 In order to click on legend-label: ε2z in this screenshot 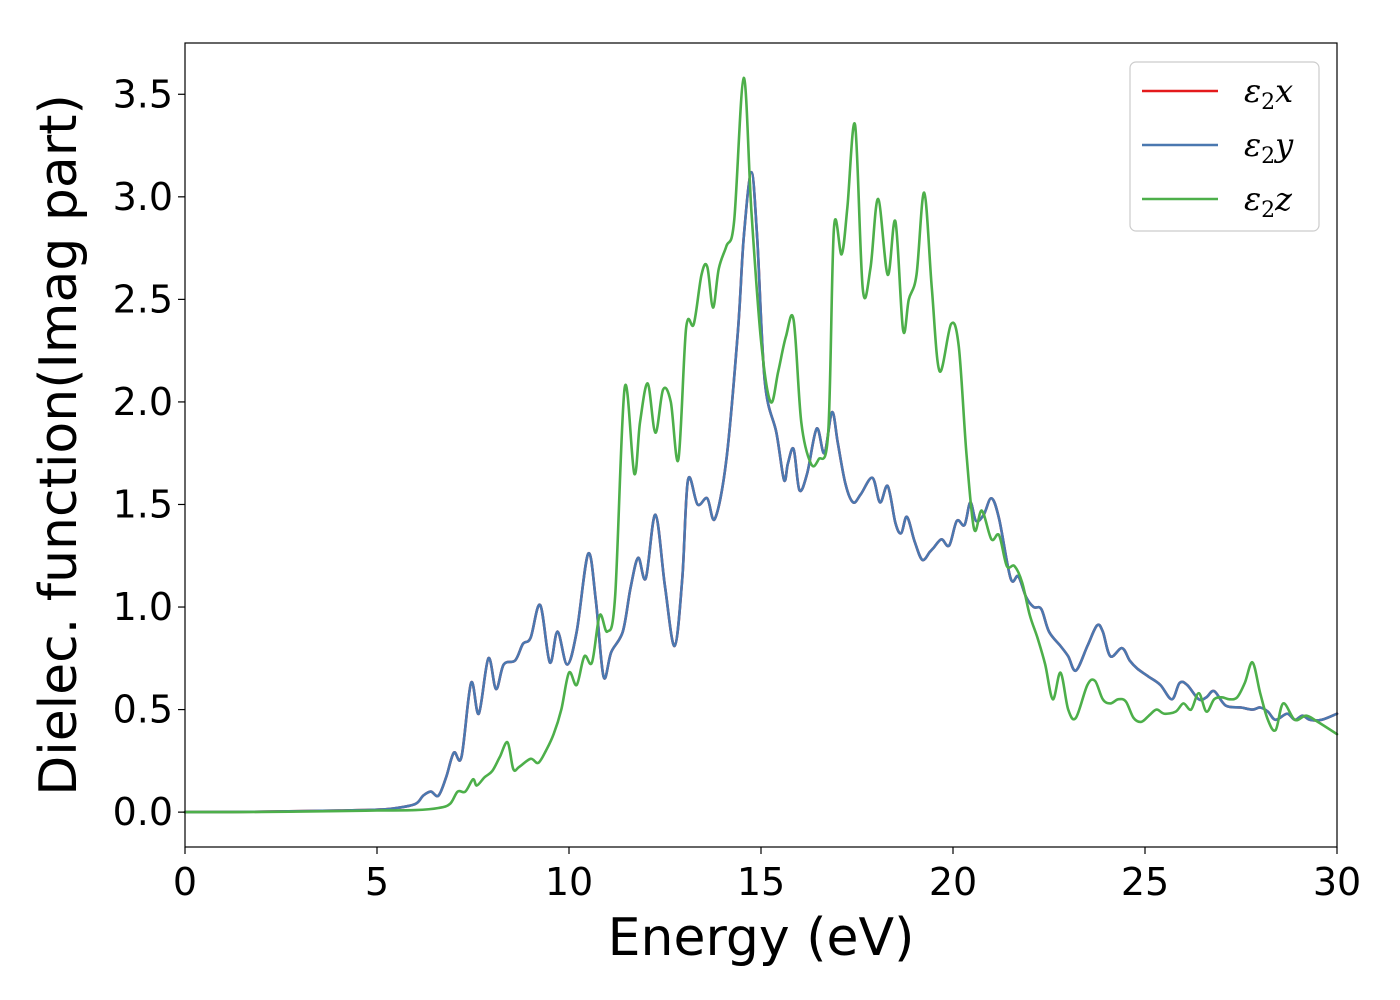, I will do `click(1268, 201)`.